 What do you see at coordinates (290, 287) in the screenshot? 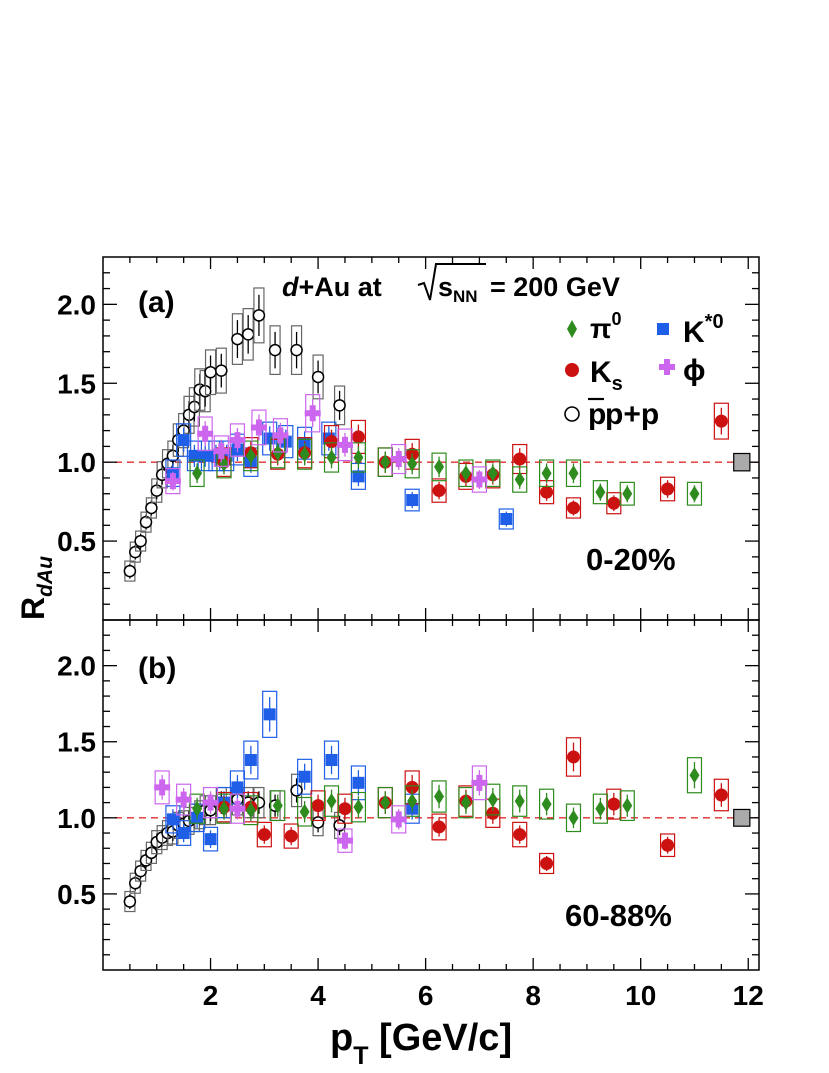
I see `title-prefix: d` at bounding box center [290, 287].